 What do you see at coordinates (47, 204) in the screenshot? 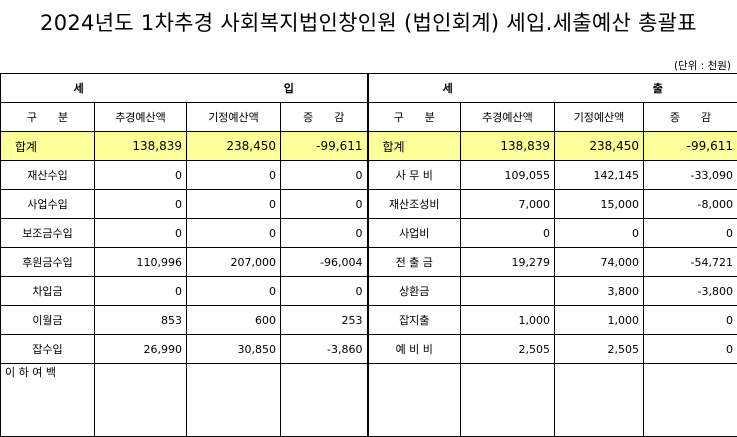
I see `revenue-row-label: 사업수입` at bounding box center [47, 204].